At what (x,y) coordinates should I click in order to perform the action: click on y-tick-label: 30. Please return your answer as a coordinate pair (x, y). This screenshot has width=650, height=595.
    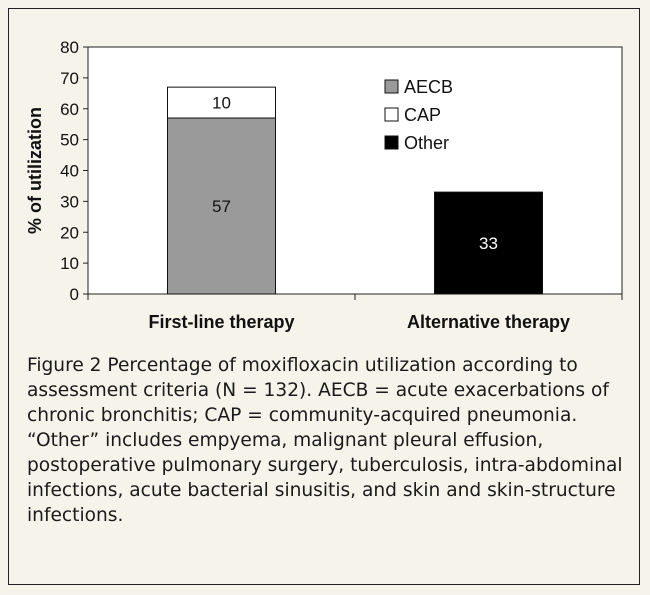
    Looking at the image, I should click on (69, 201).